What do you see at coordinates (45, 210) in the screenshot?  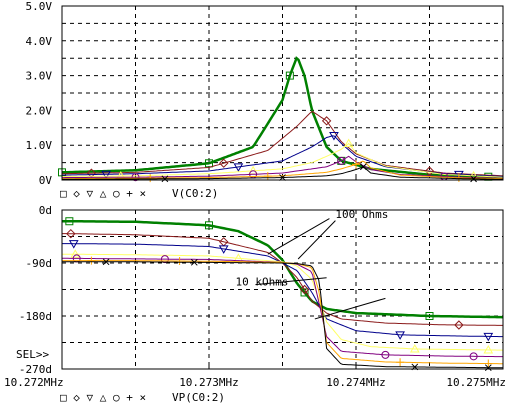 I see `lower-y-tick-label: 0d` at bounding box center [45, 210].